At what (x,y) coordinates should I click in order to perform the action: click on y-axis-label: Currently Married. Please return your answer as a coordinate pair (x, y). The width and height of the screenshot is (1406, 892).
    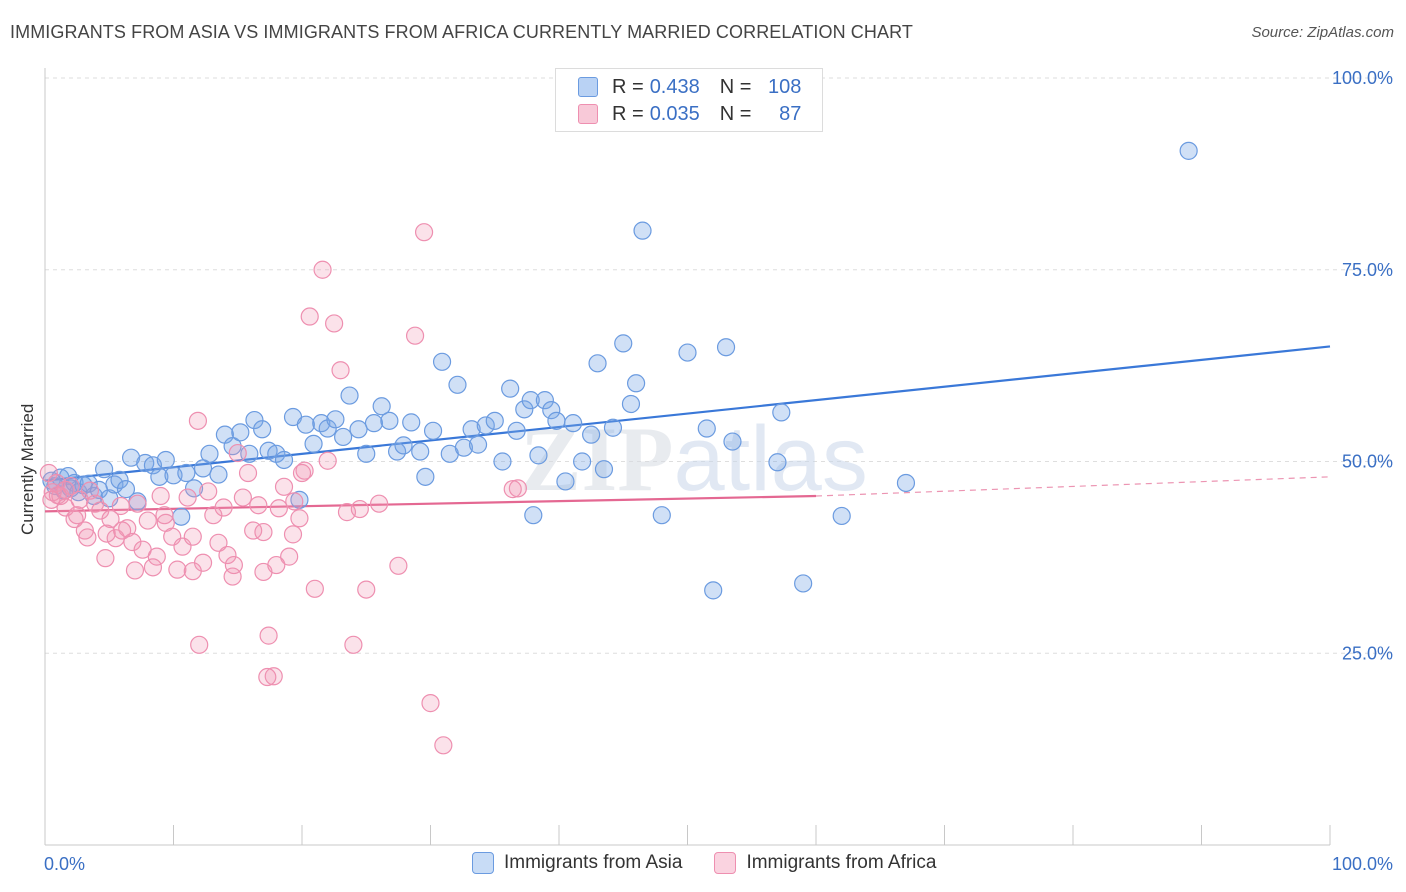
    Looking at the image, I should click on (27, 469).